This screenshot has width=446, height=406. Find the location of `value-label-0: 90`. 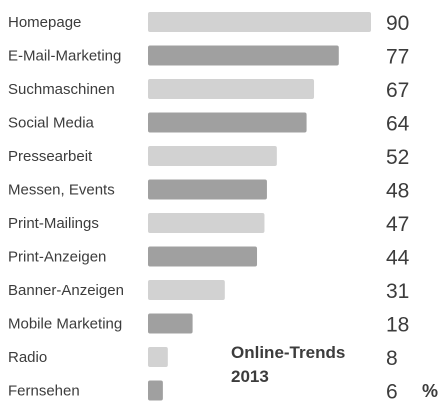

value-label-0: 90 is located at coordinates (397, 23).